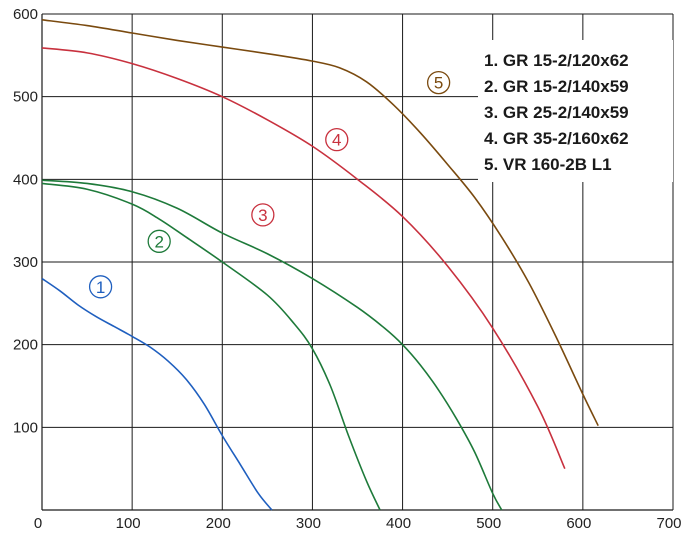 This screenshot has height=534, width=685. I want to click on curve-marker: 1, so click(100, 287).